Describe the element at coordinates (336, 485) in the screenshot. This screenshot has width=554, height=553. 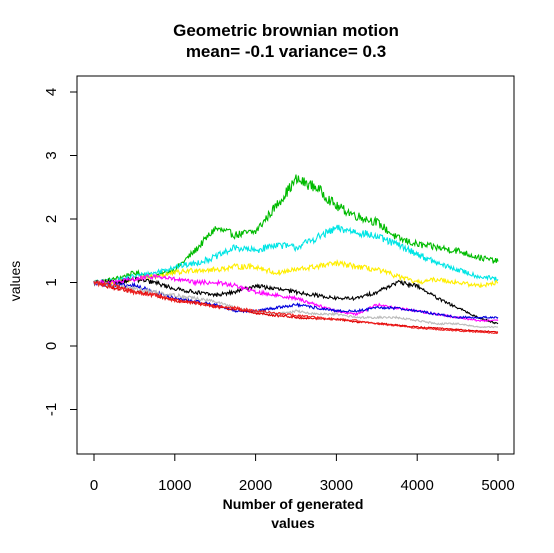
I see `x-tick-label: 3000` at that location.